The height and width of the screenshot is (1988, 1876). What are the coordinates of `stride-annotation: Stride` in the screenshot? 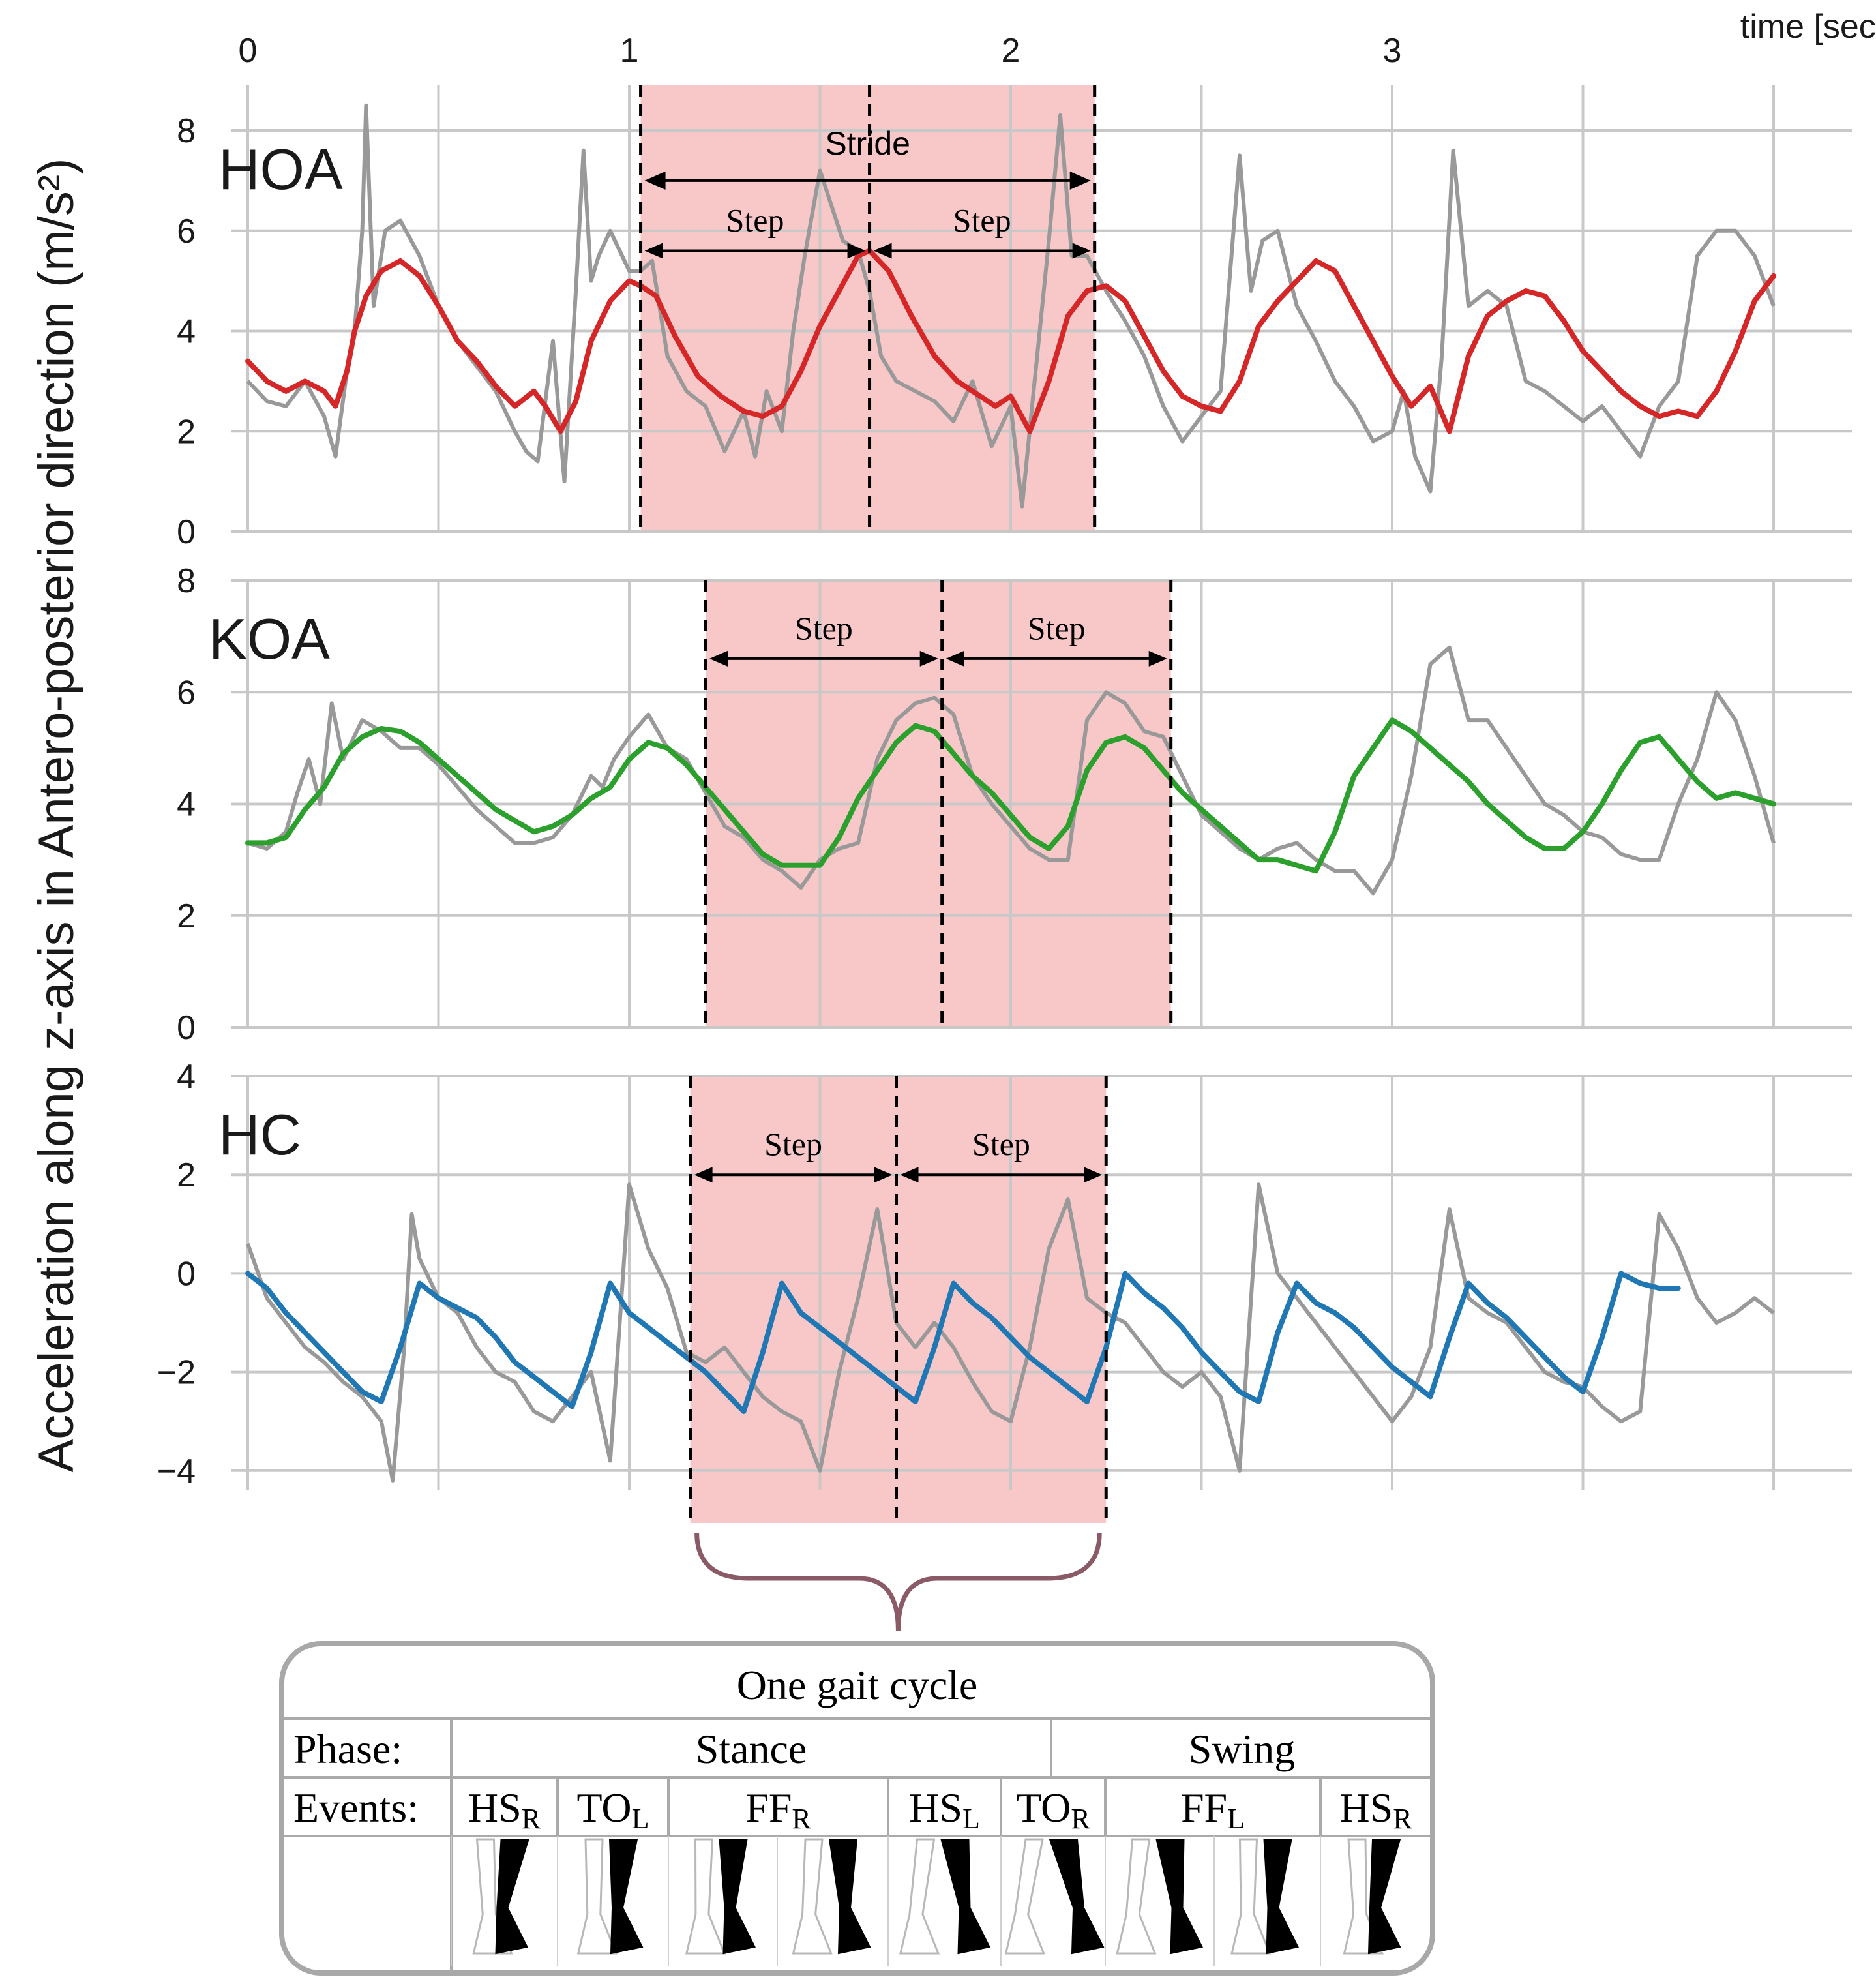 It's located at (867, 158).